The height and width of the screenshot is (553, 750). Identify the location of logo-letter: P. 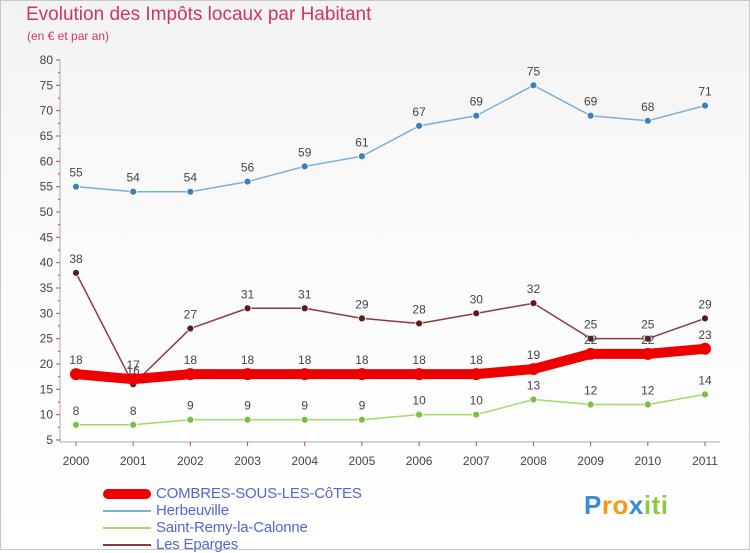
(593, 505).